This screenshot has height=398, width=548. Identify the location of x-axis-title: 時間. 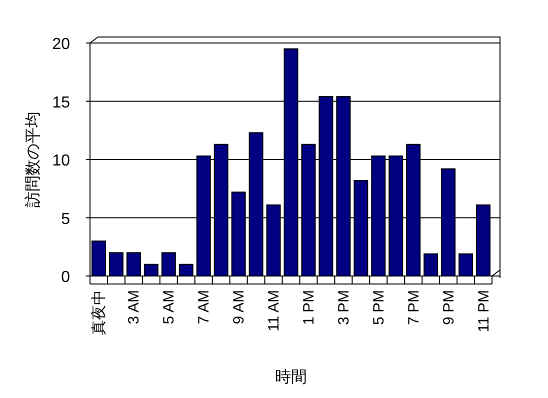
(291, 377).